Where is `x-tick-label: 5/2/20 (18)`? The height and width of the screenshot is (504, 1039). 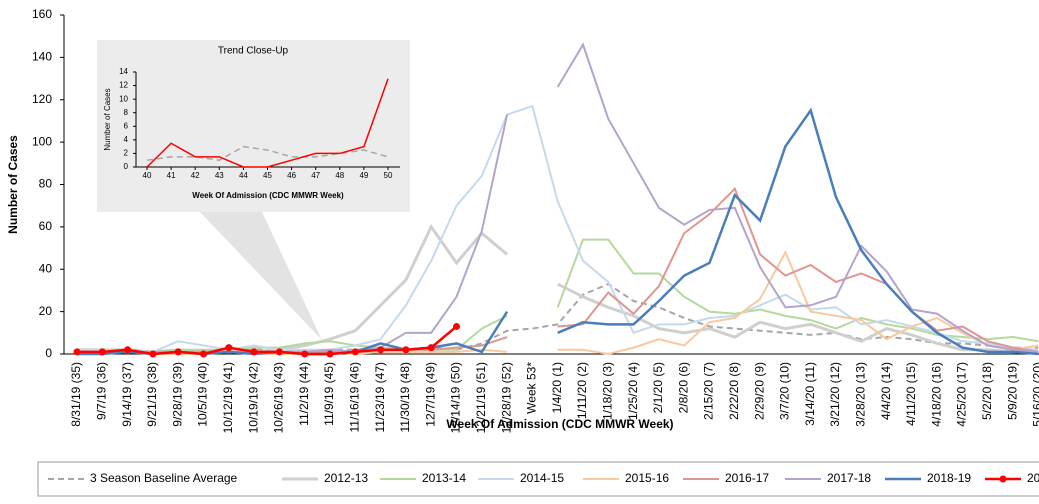 x-tick-label: 5/2/20 (18) is located at coordinates (987, 391).